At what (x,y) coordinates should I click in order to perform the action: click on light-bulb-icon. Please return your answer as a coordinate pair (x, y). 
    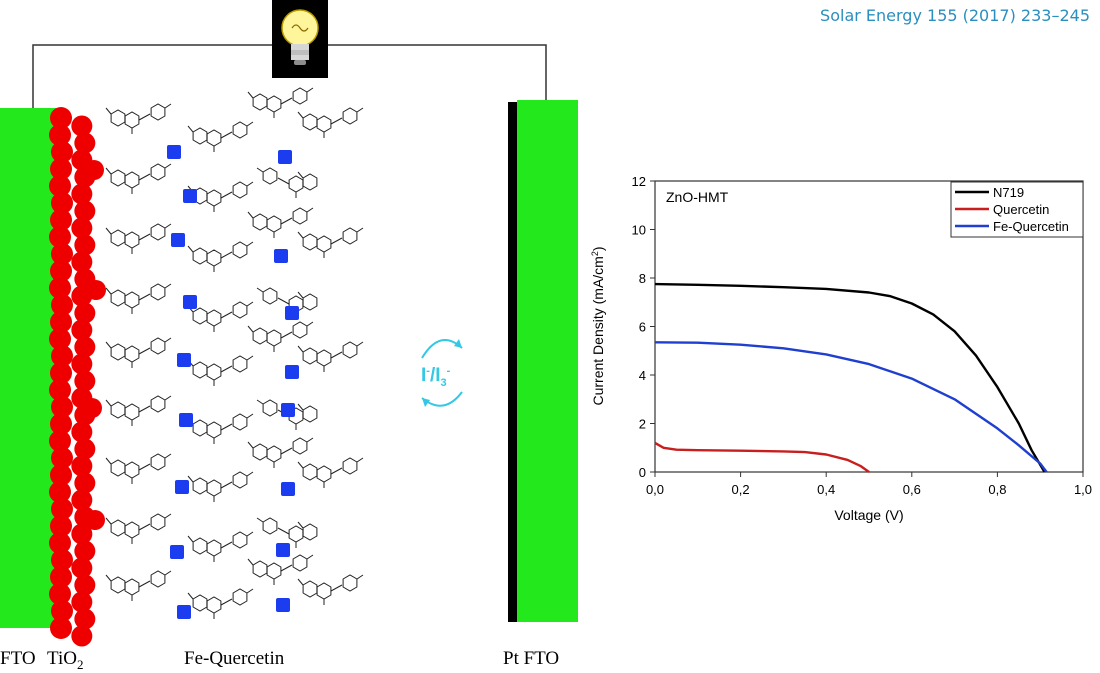
    Looking at the image, I should click on (300, 39).